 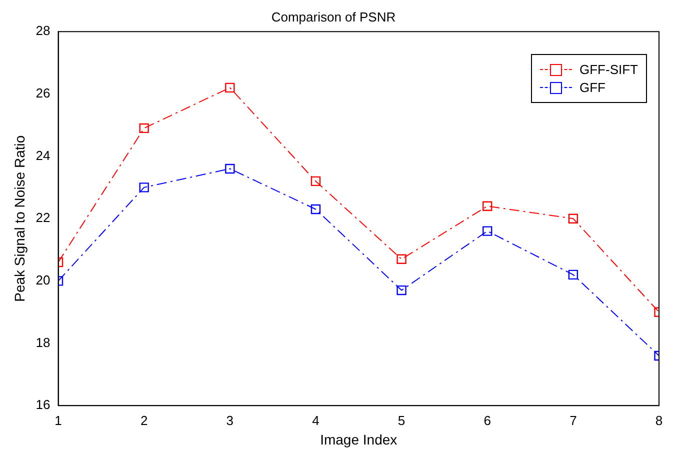 I want to click on x-tick-label: 7, so click(x=573, y=420).